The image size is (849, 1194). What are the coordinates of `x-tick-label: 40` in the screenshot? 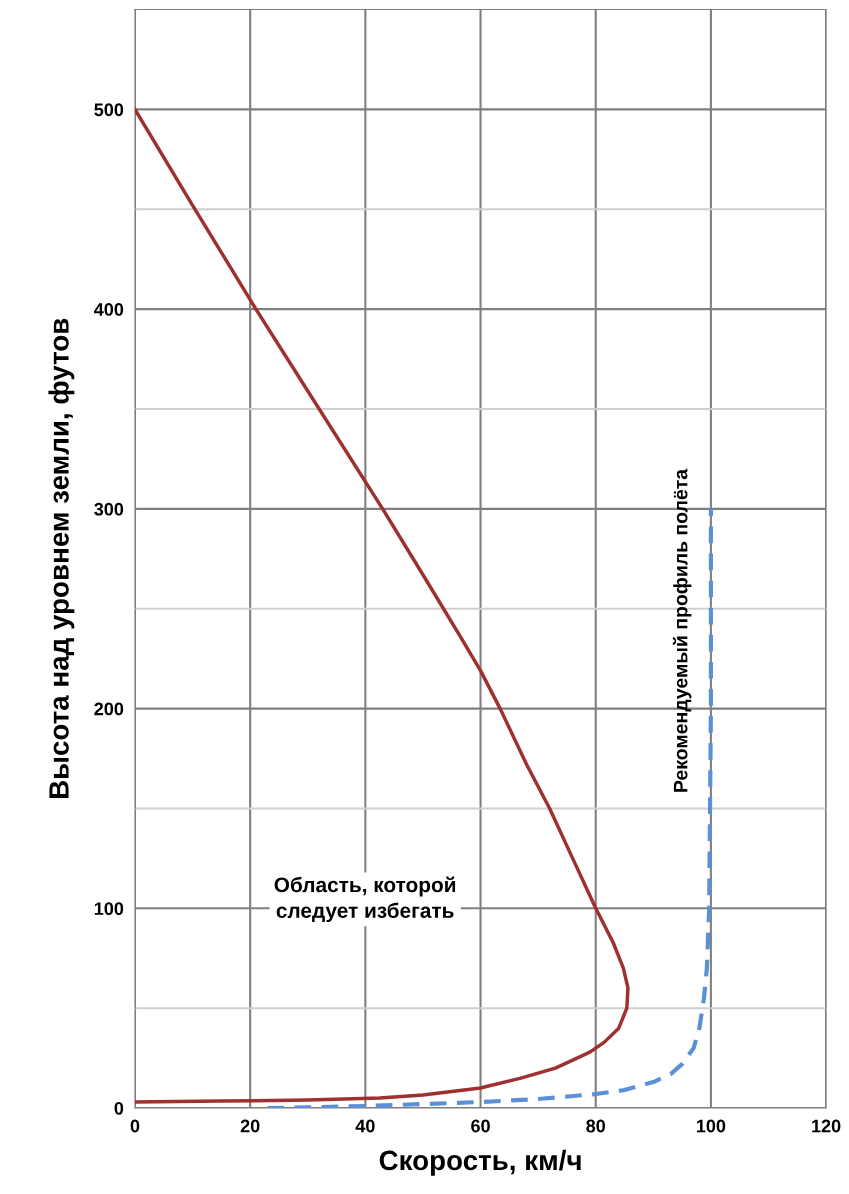 It's located at (365, 1126).